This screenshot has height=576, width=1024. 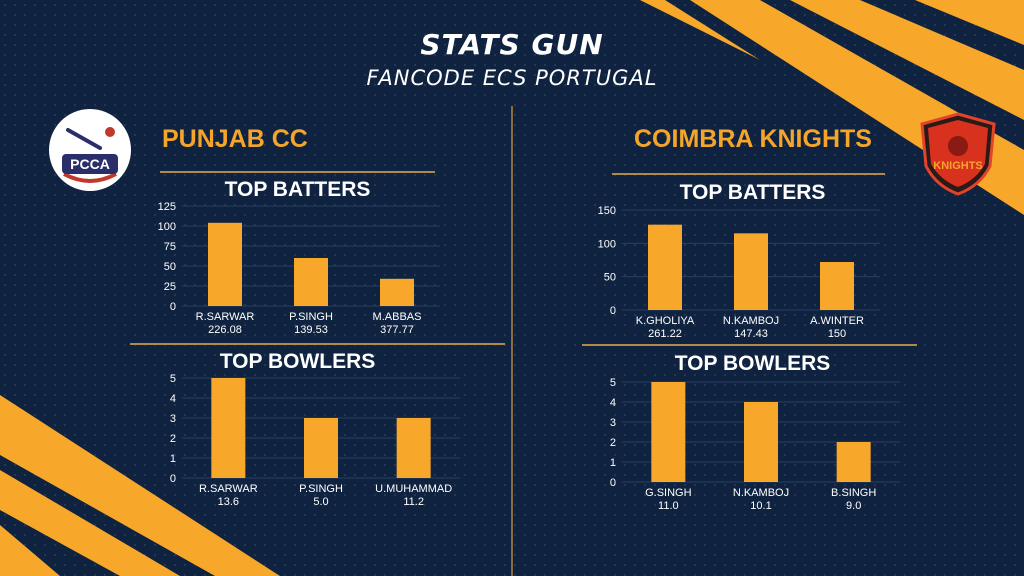 What do you see at coordinates (512, 78) in the screenshot?
I see `page-subtitle: FANCODE ECS PORTUGAL` at bounding box center [512, 78].